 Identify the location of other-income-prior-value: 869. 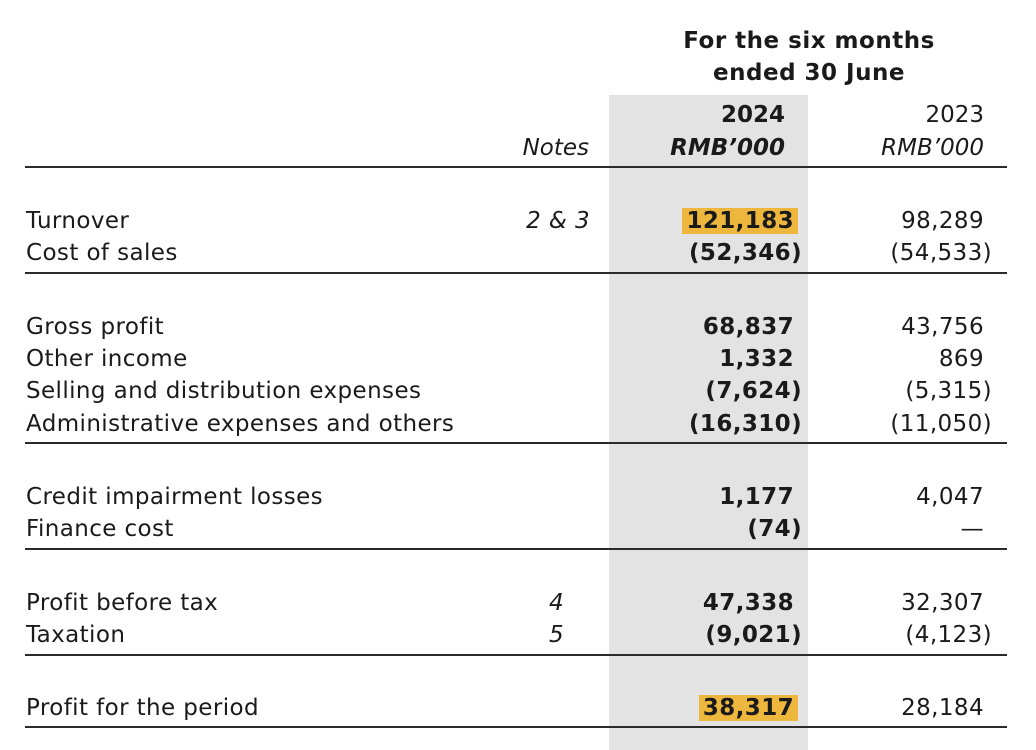
(961, 359).